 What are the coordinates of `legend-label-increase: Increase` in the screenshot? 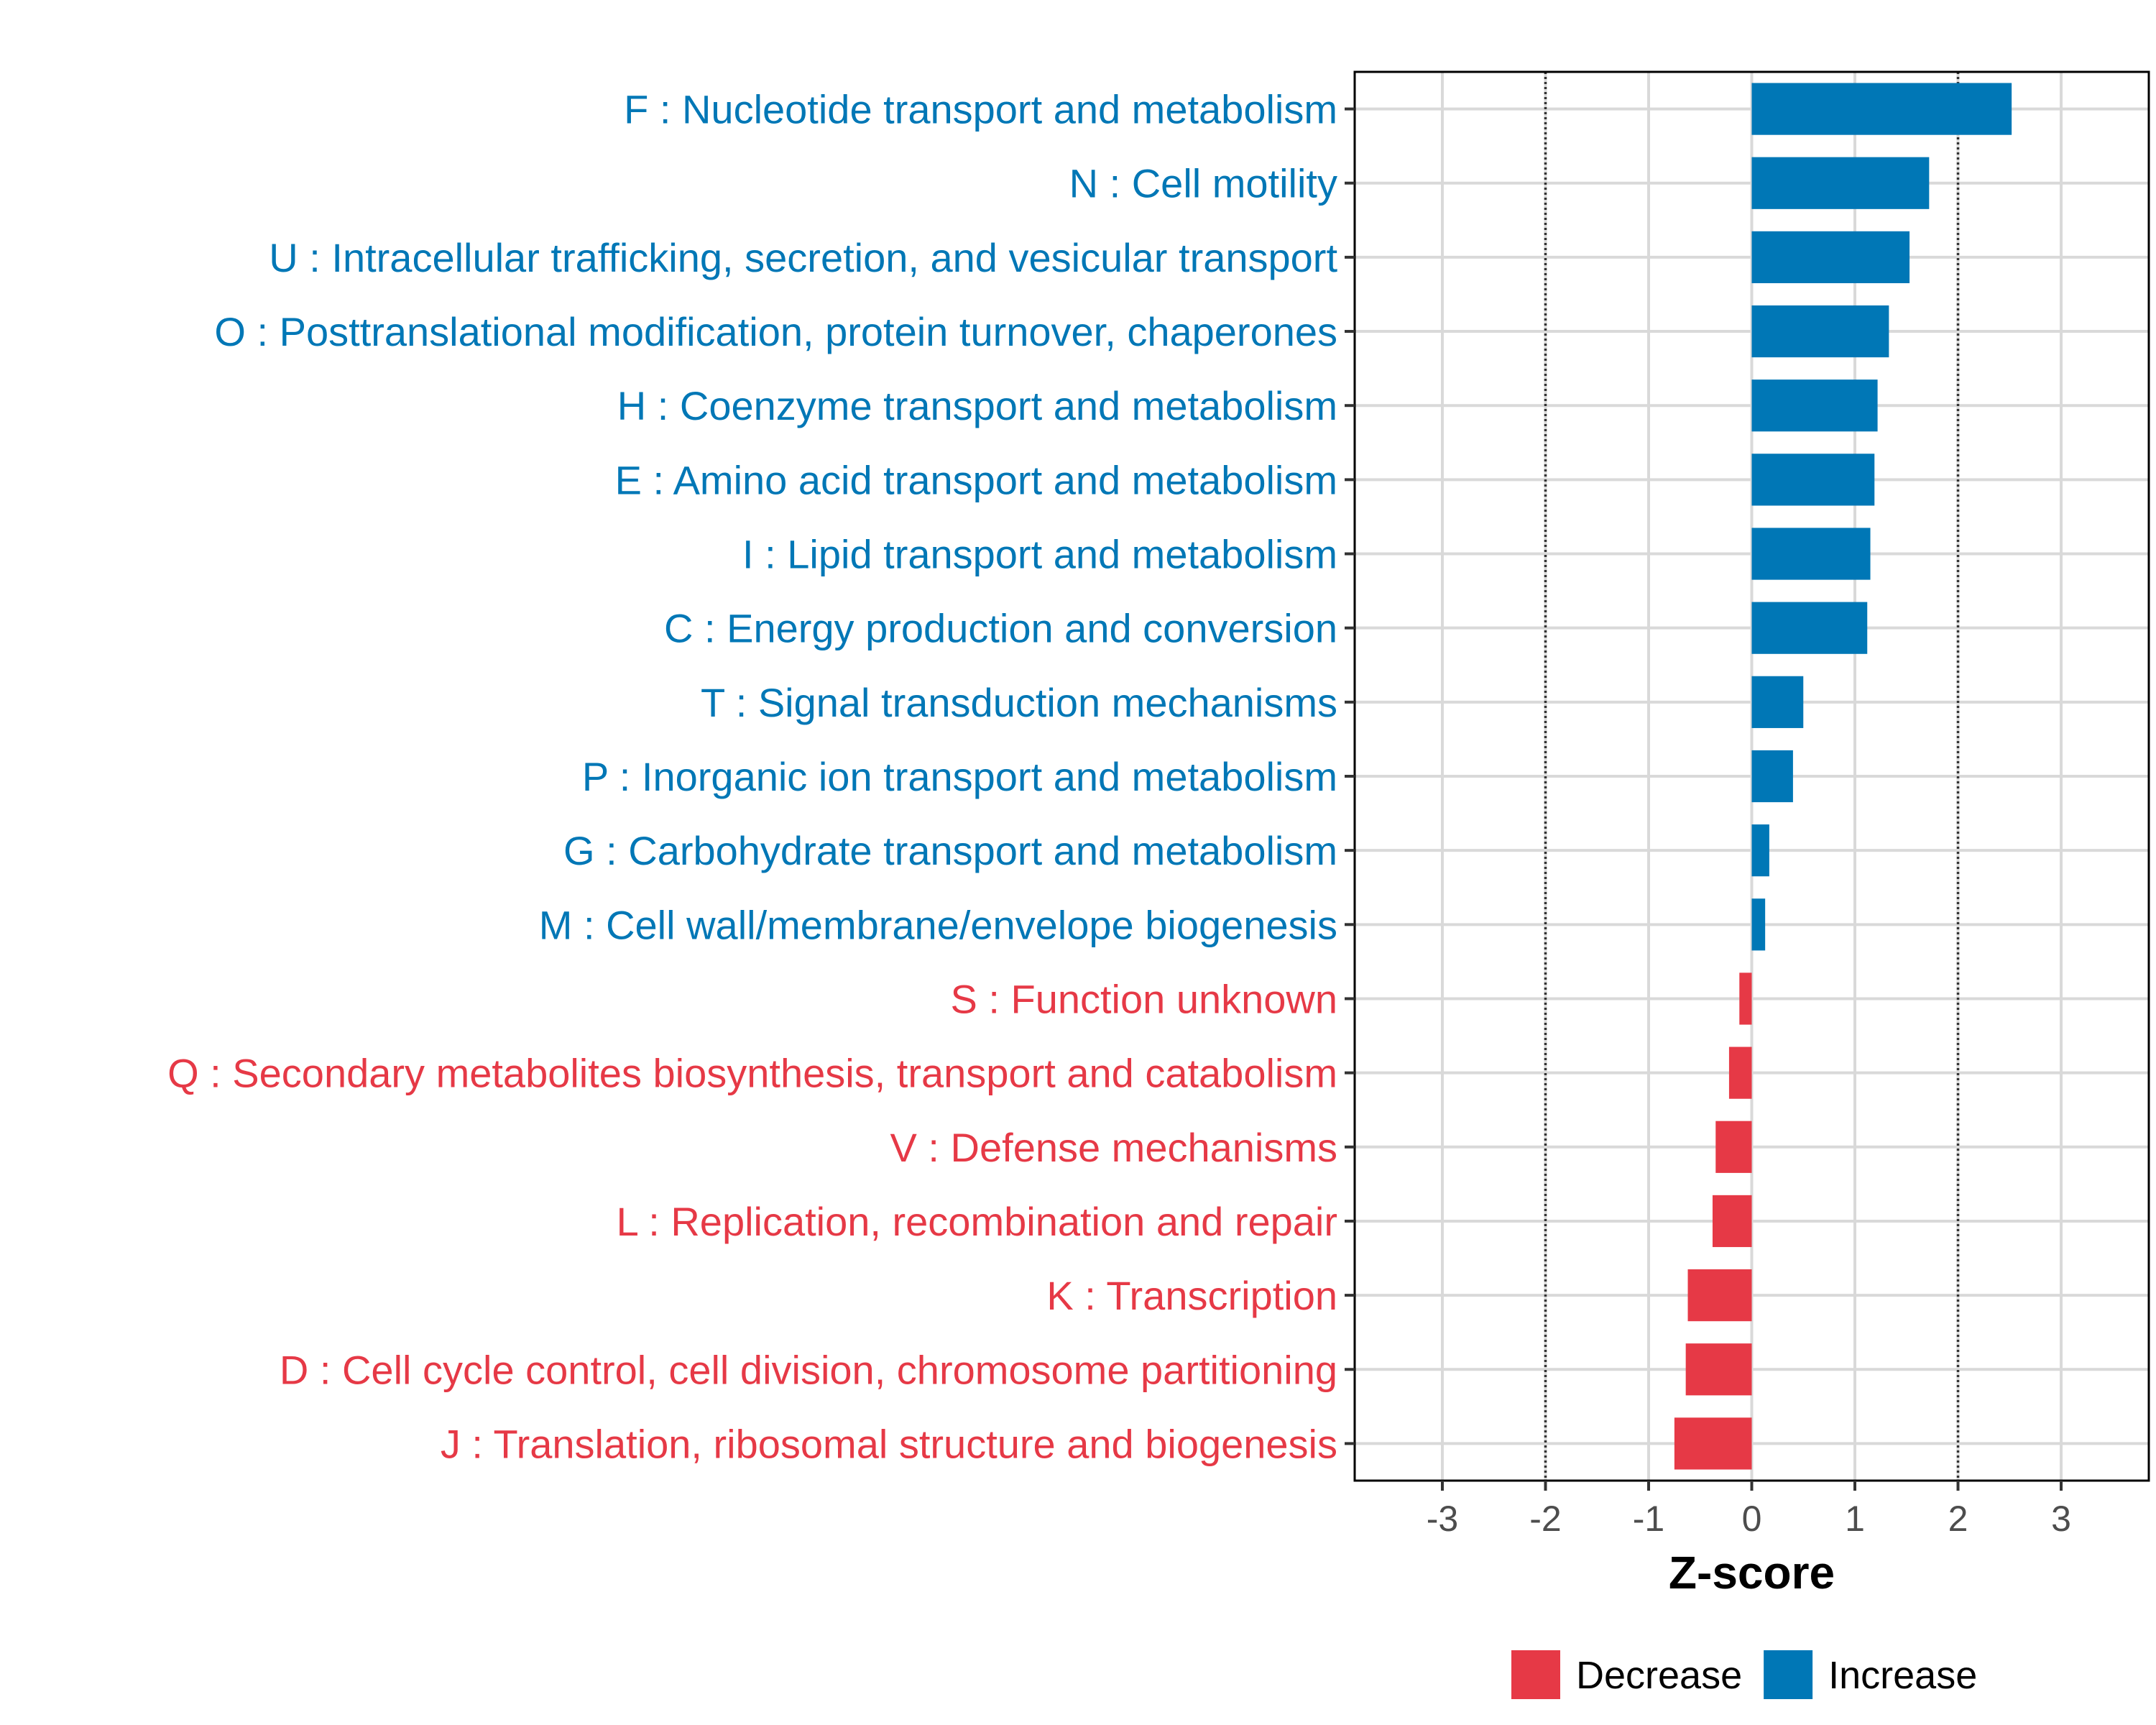 It's located at (1903, 1675).